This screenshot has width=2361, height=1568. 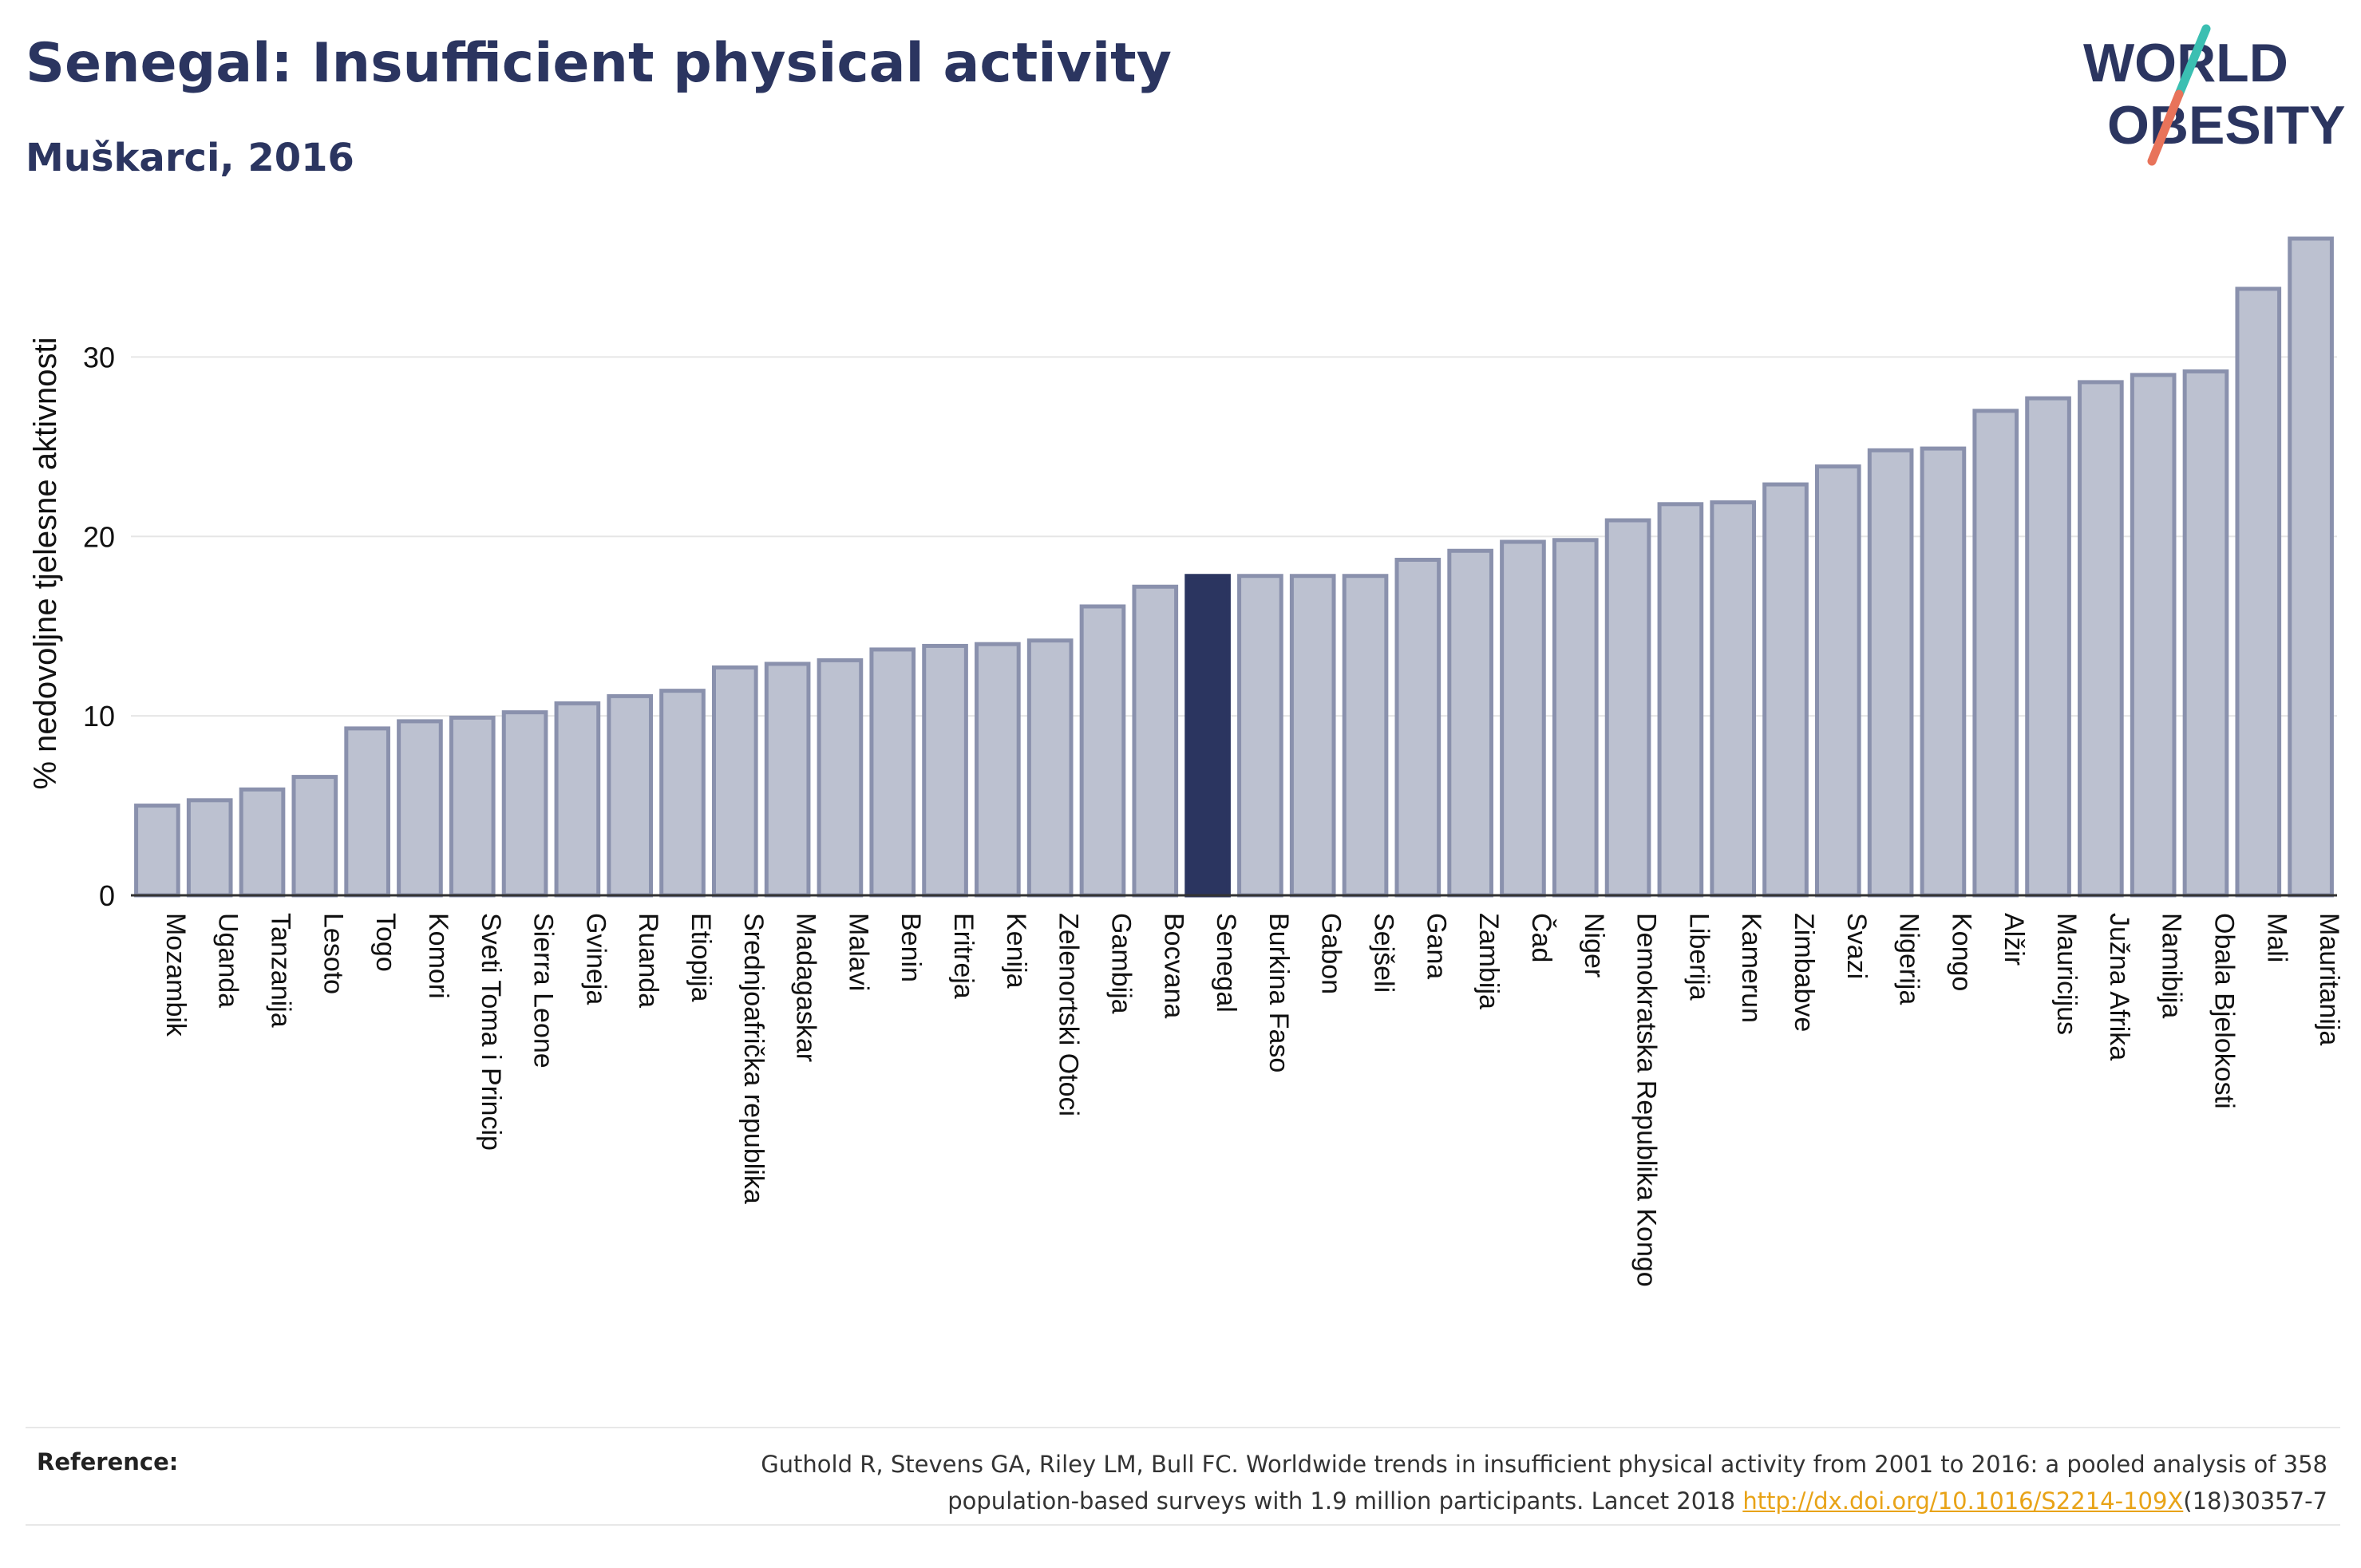 I want to click on category-label: Madagaskar, so click(x=806, y=987).